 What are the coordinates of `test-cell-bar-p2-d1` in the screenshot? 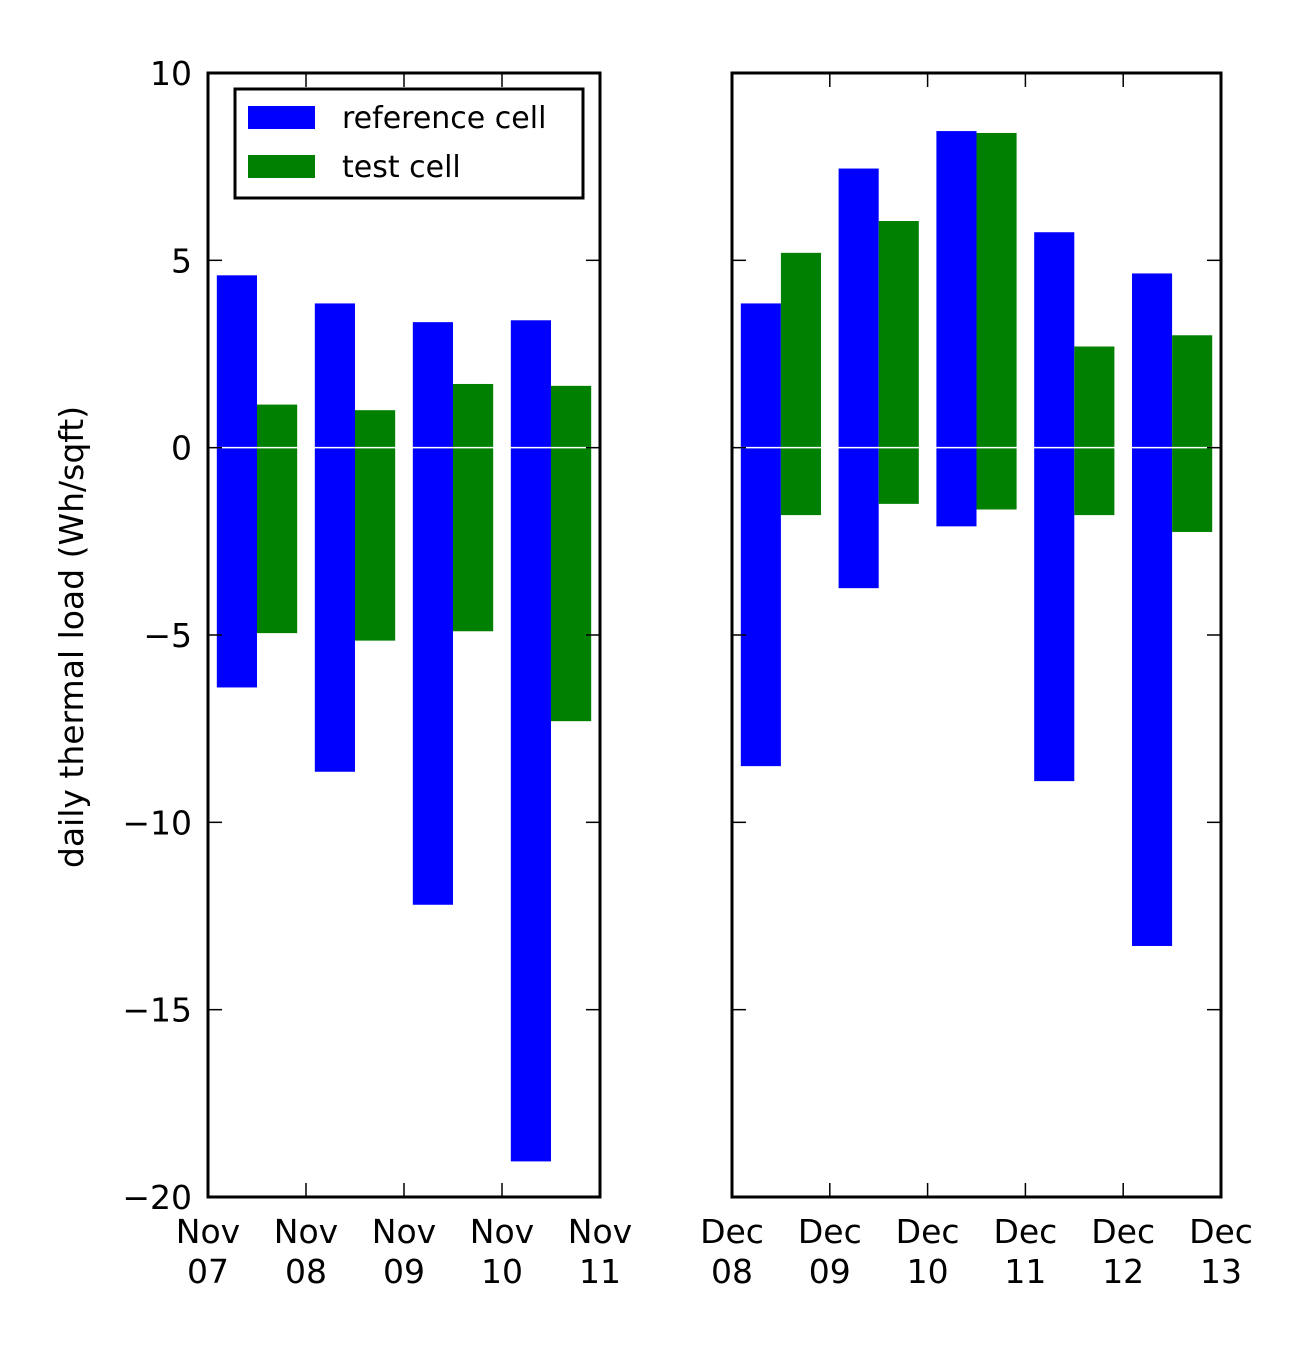 It's located at (800, 384).